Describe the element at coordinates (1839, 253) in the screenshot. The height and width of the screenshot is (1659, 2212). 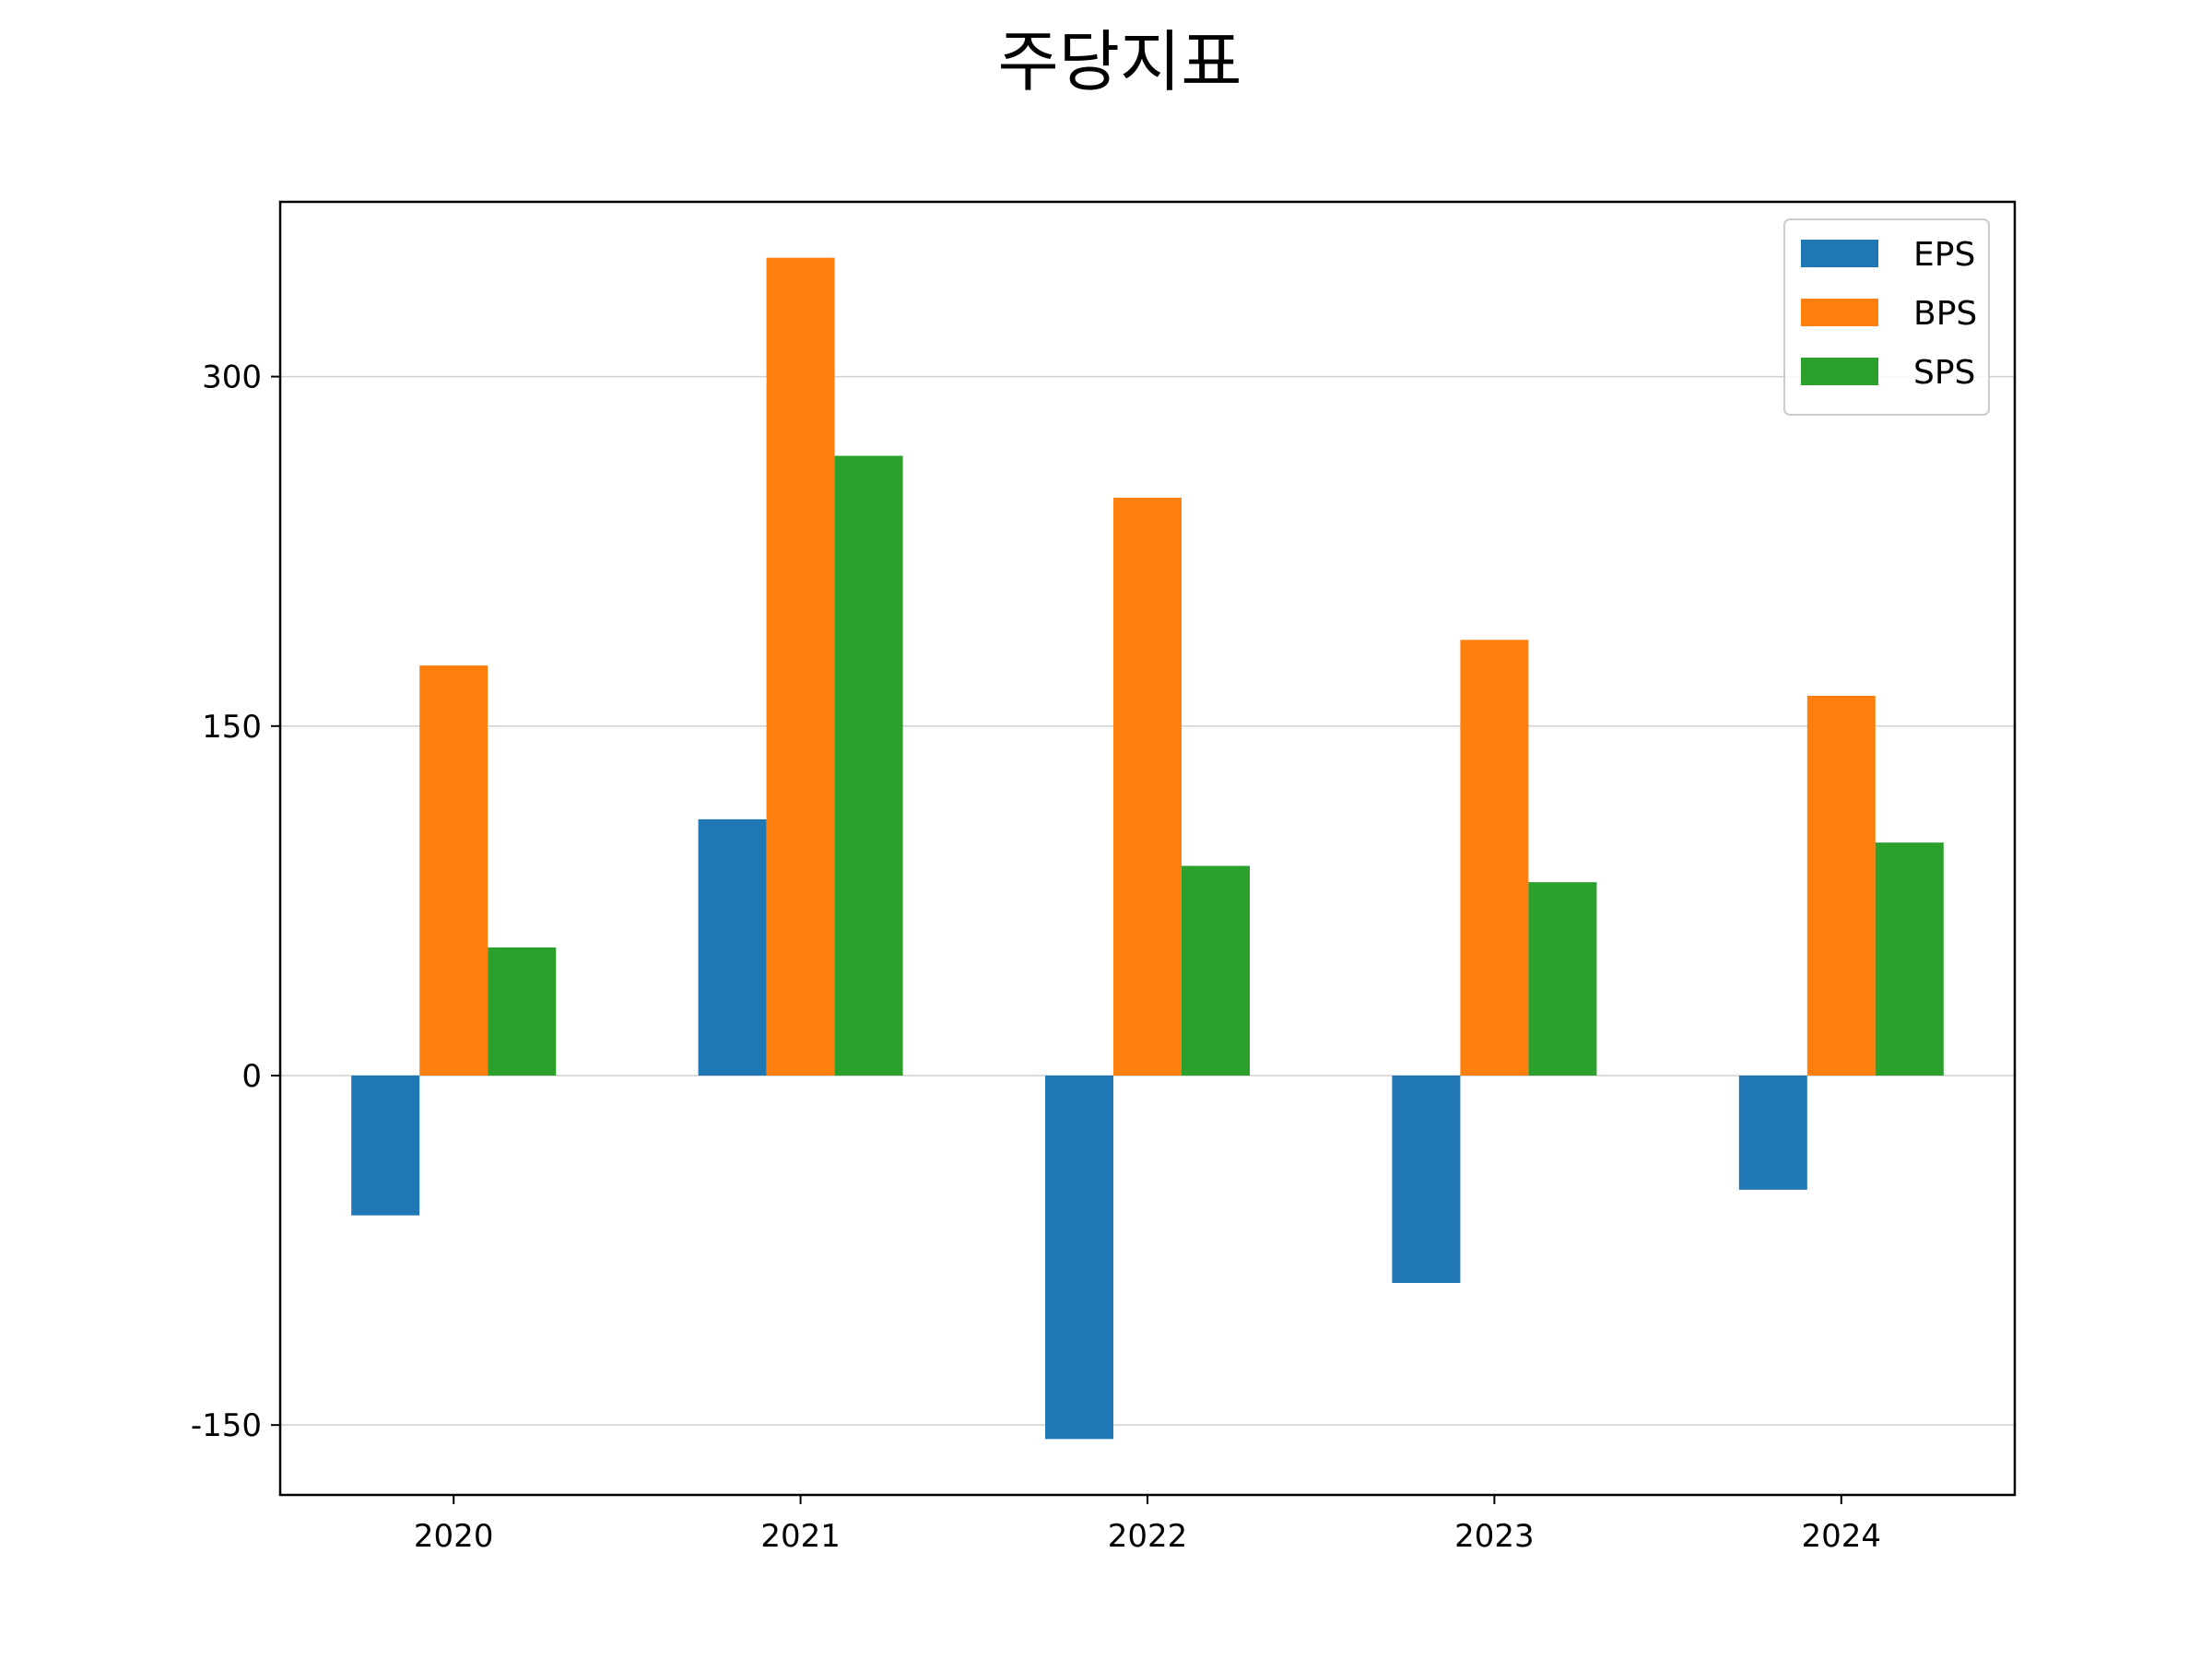
I see `legend-swatch-eps` at that location.